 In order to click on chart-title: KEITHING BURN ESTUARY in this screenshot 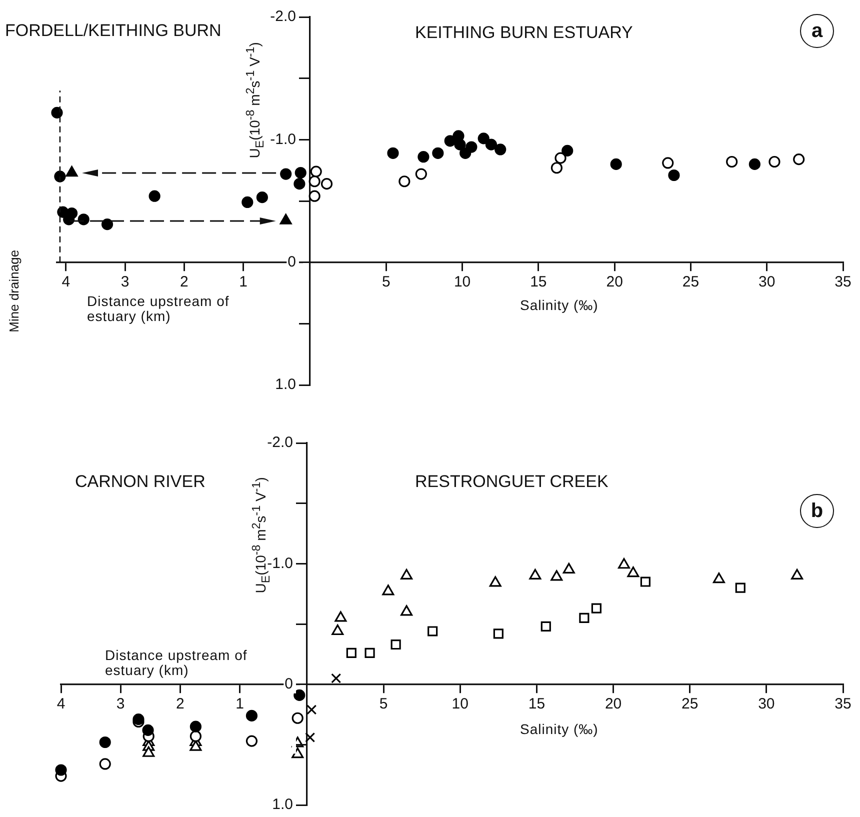, I will do `click(524, 33)`.